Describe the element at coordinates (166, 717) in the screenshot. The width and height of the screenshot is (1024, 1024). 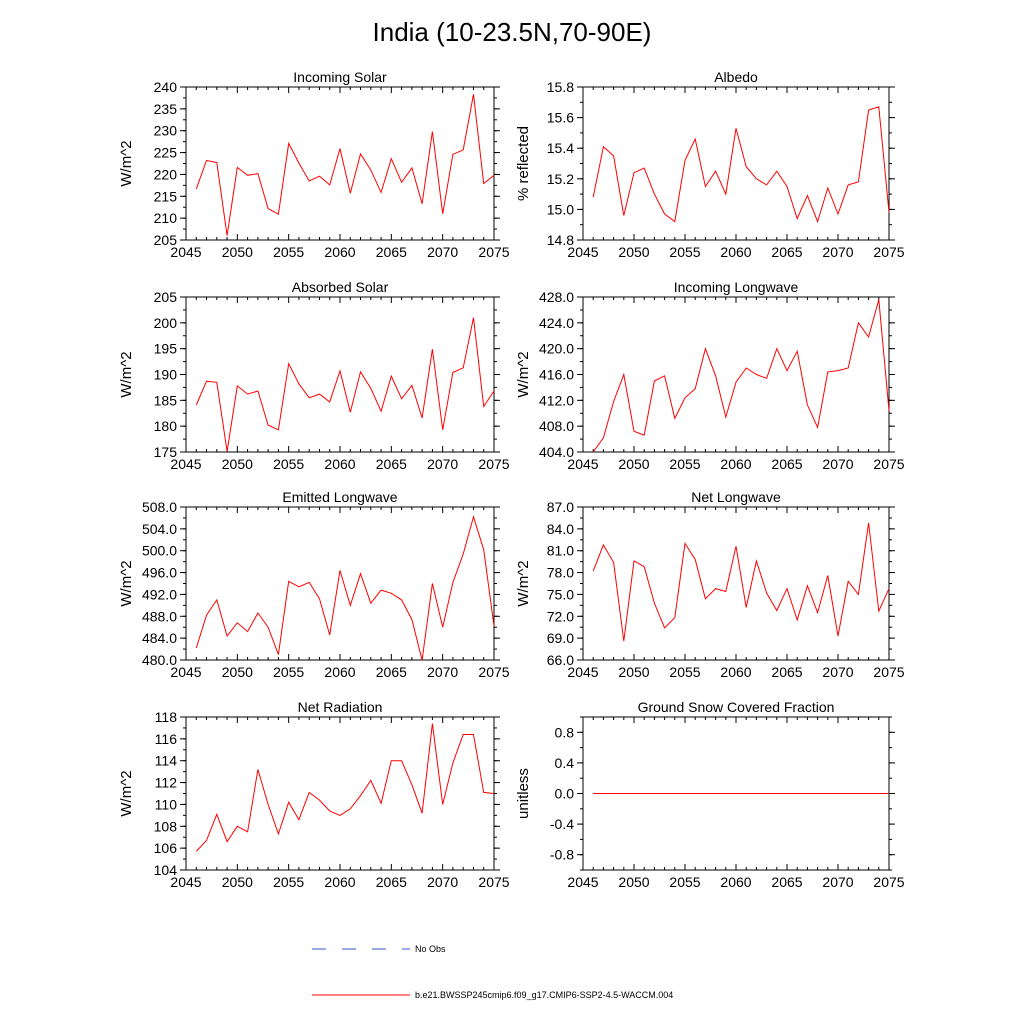
I see `y-tick-label: 118` at that location.